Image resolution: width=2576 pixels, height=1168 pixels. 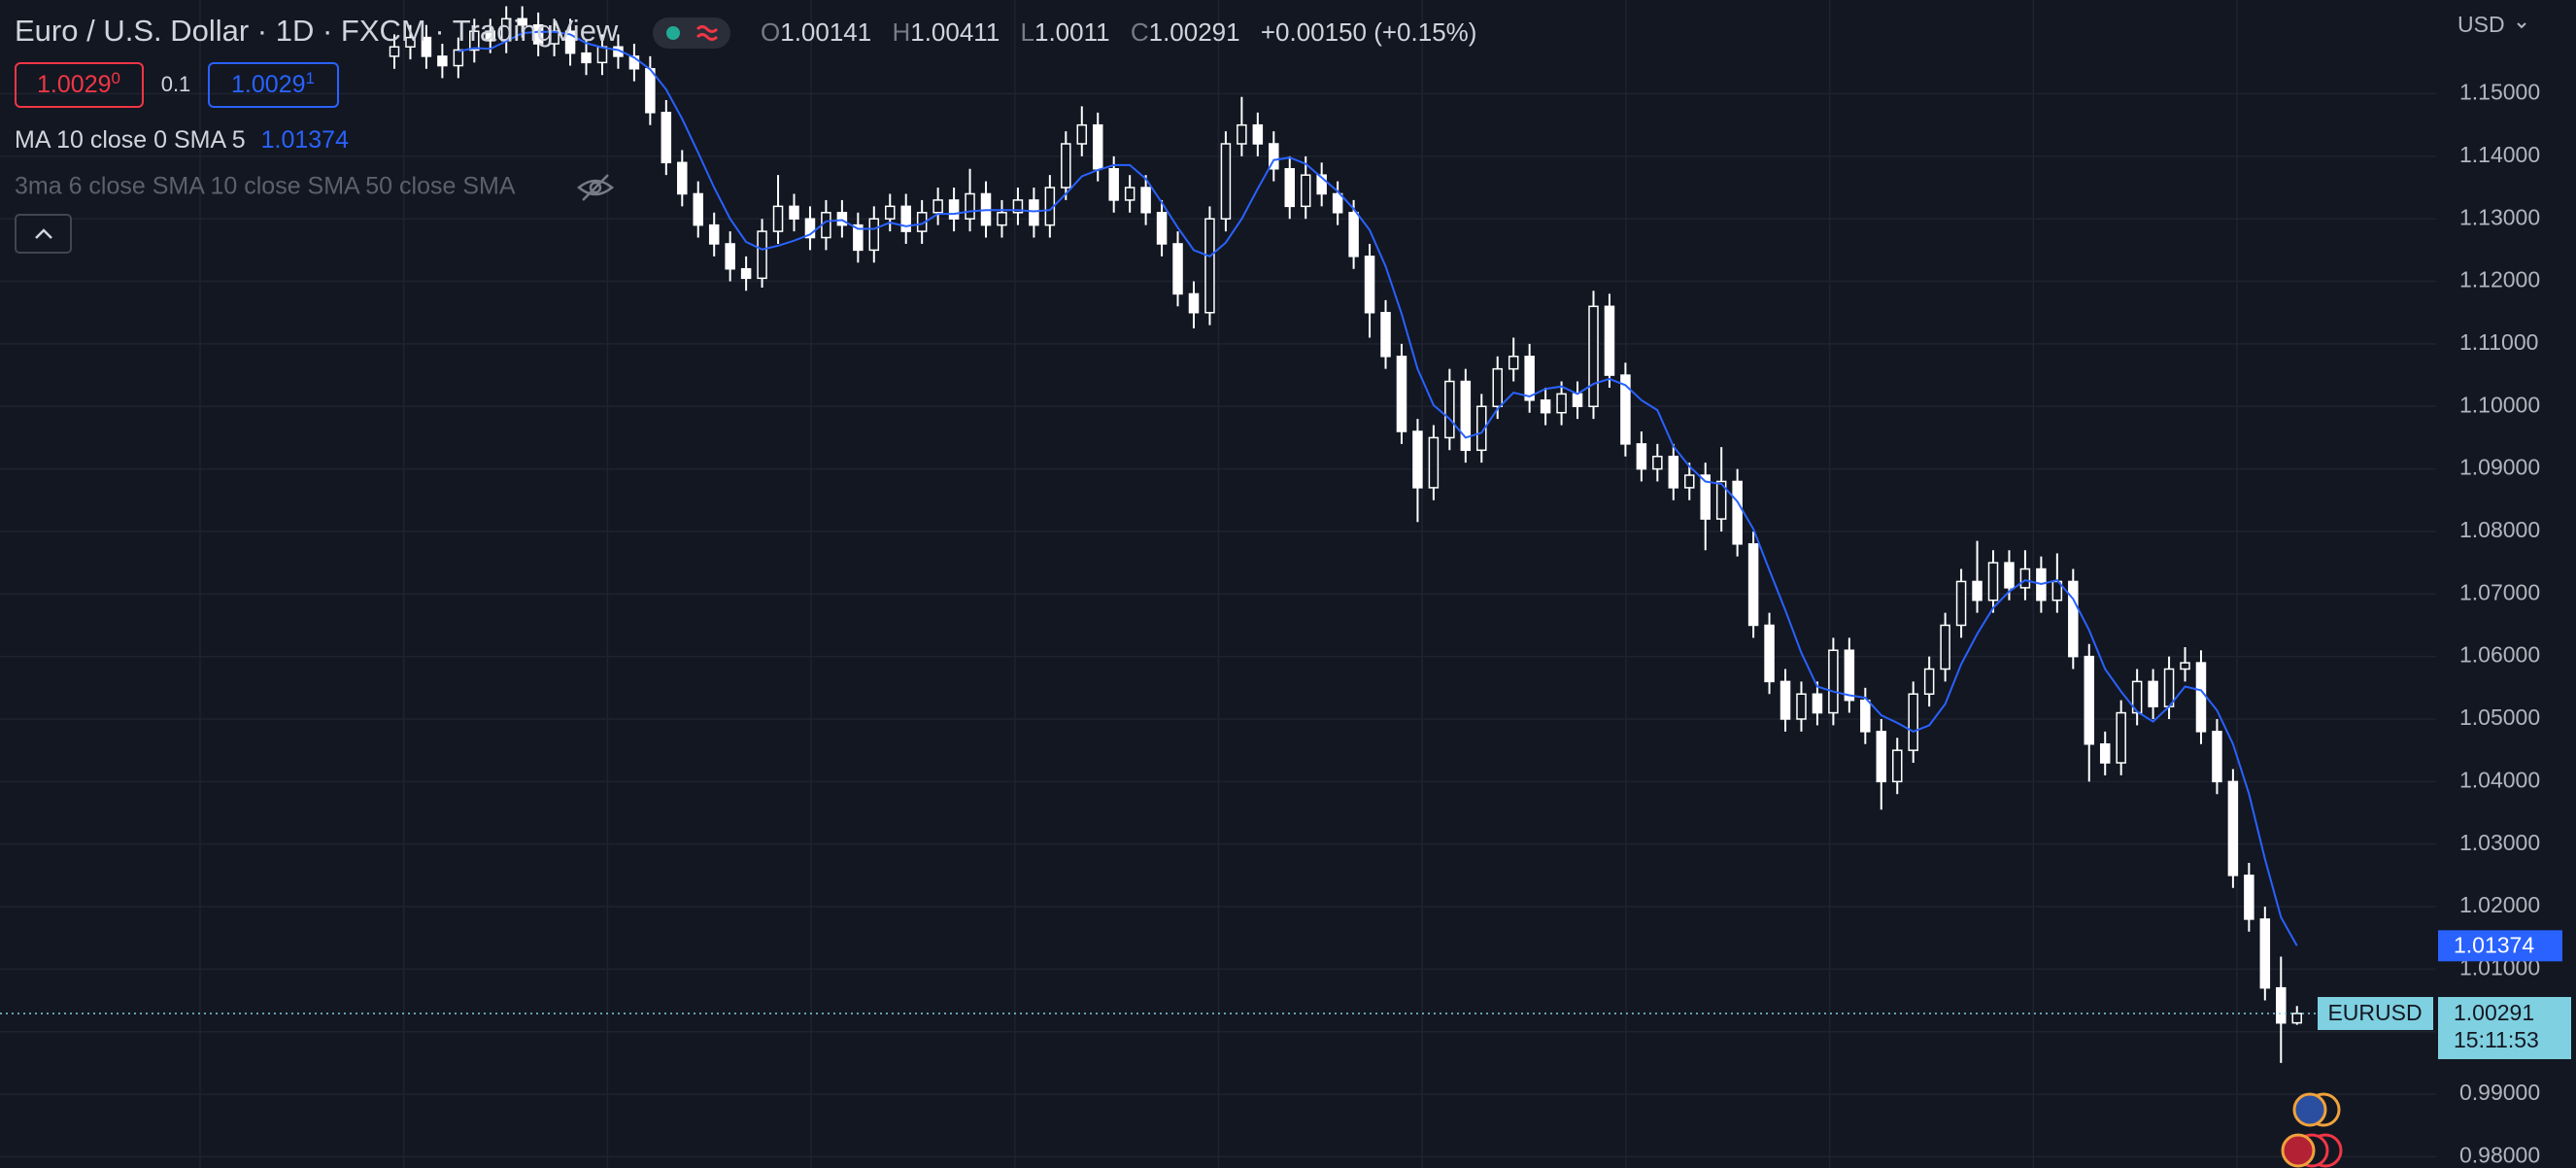 What do you see at coordinates (1027, 32) in the screenshot?
I see `ohlc-label: L` at bounding box center [1027, 32].